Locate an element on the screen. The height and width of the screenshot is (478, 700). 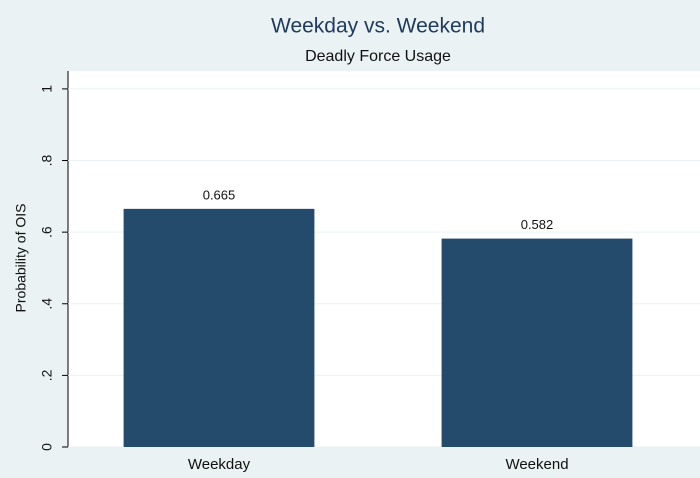
y-tick-label: .8 is located at coordinates (47, 160).